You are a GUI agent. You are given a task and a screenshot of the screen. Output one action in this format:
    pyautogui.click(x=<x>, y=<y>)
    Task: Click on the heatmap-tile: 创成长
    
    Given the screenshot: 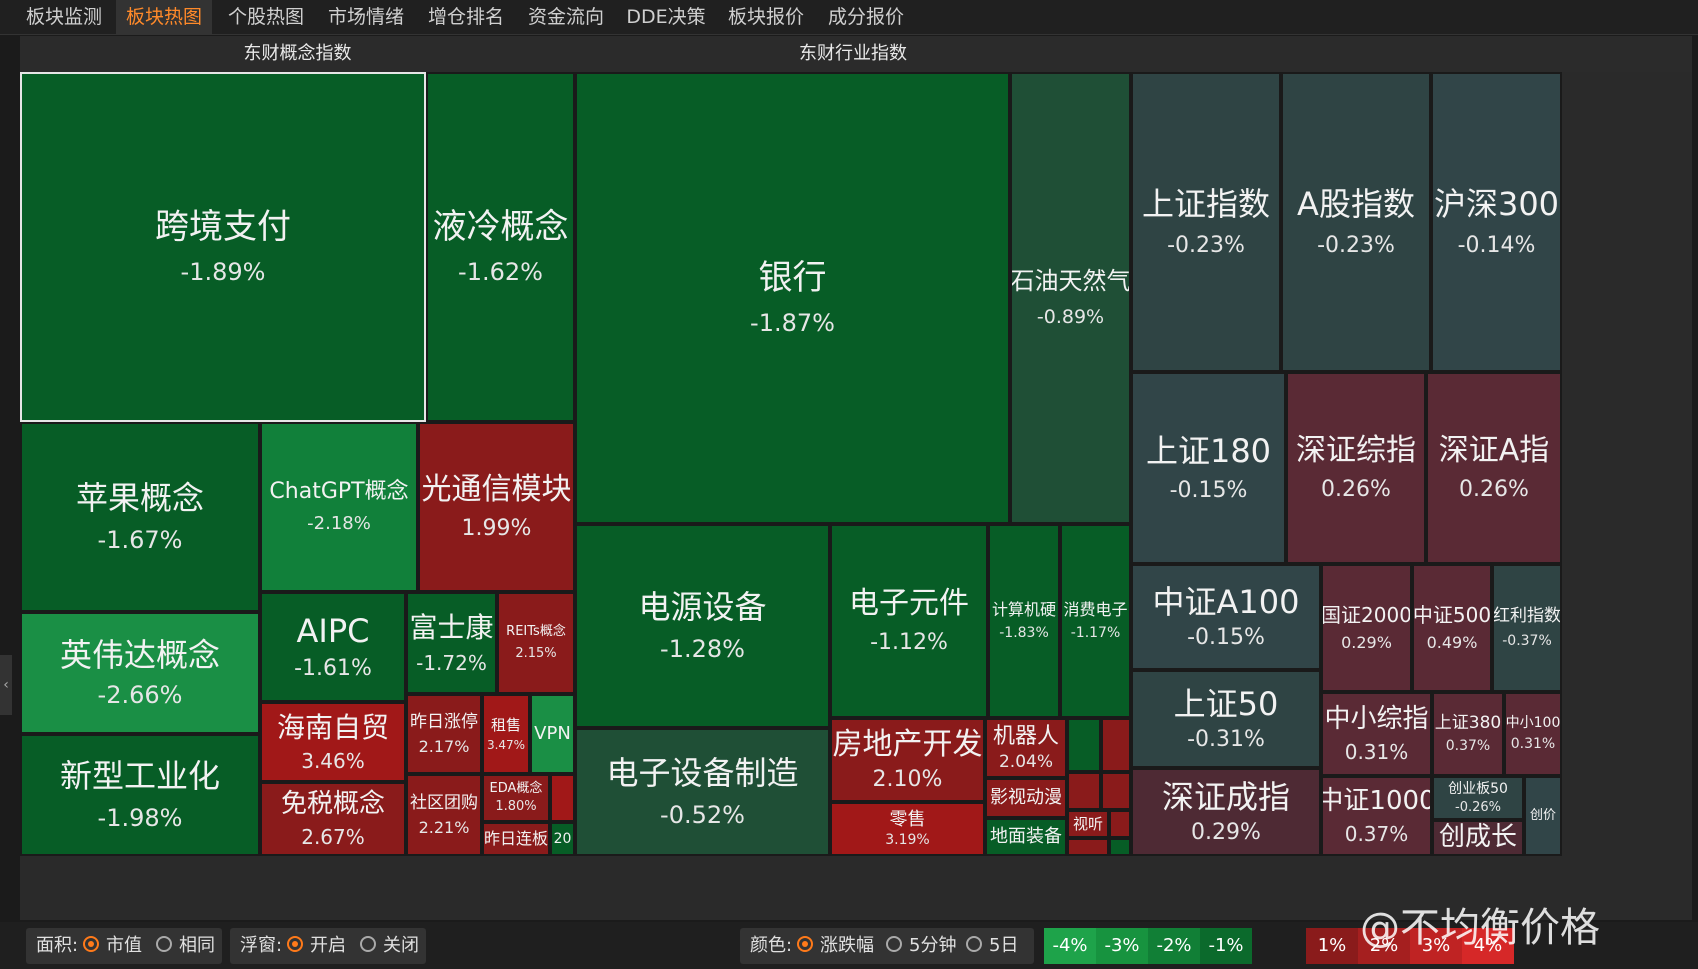 What is the action you would take?
    pyautogui.click(x=1478, y=838)
    